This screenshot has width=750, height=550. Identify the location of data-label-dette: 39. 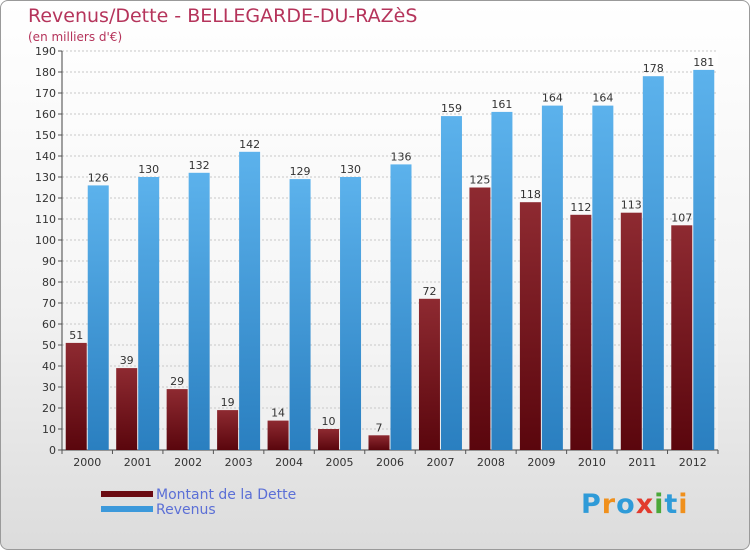
(127, 360).